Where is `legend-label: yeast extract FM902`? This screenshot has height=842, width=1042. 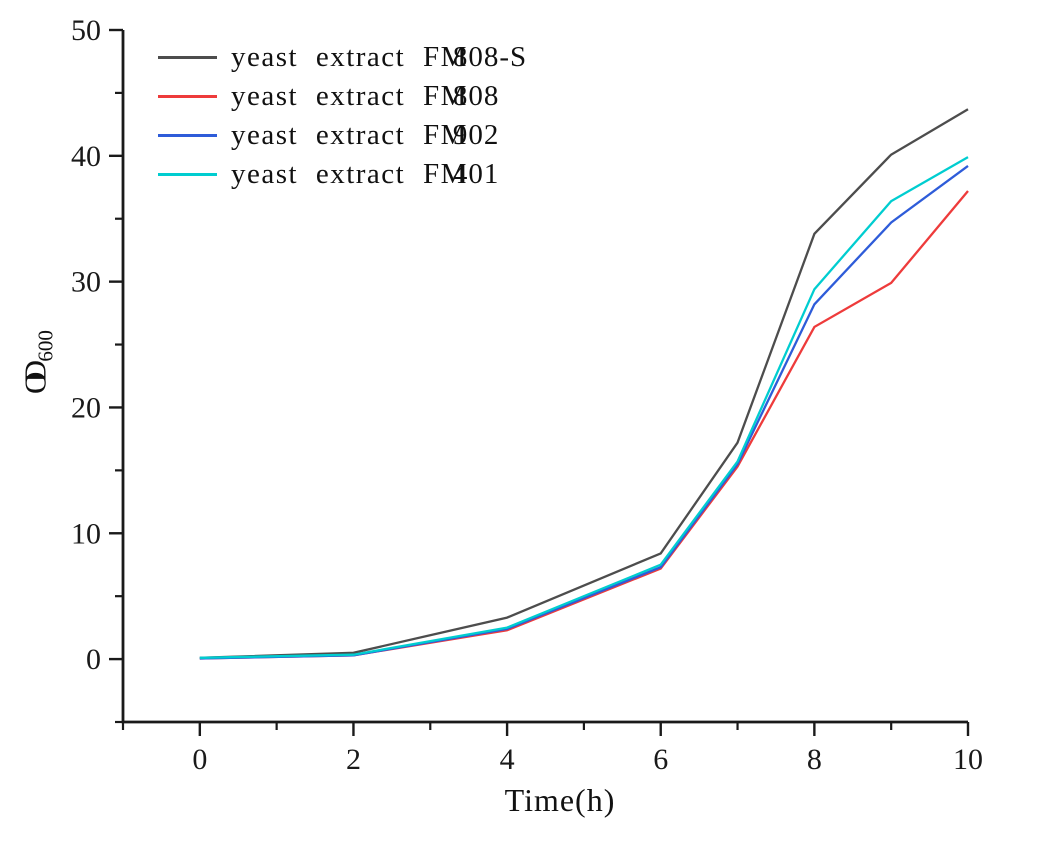 legend-label: yeast extract FM902 is located at coordinates (365, 135).